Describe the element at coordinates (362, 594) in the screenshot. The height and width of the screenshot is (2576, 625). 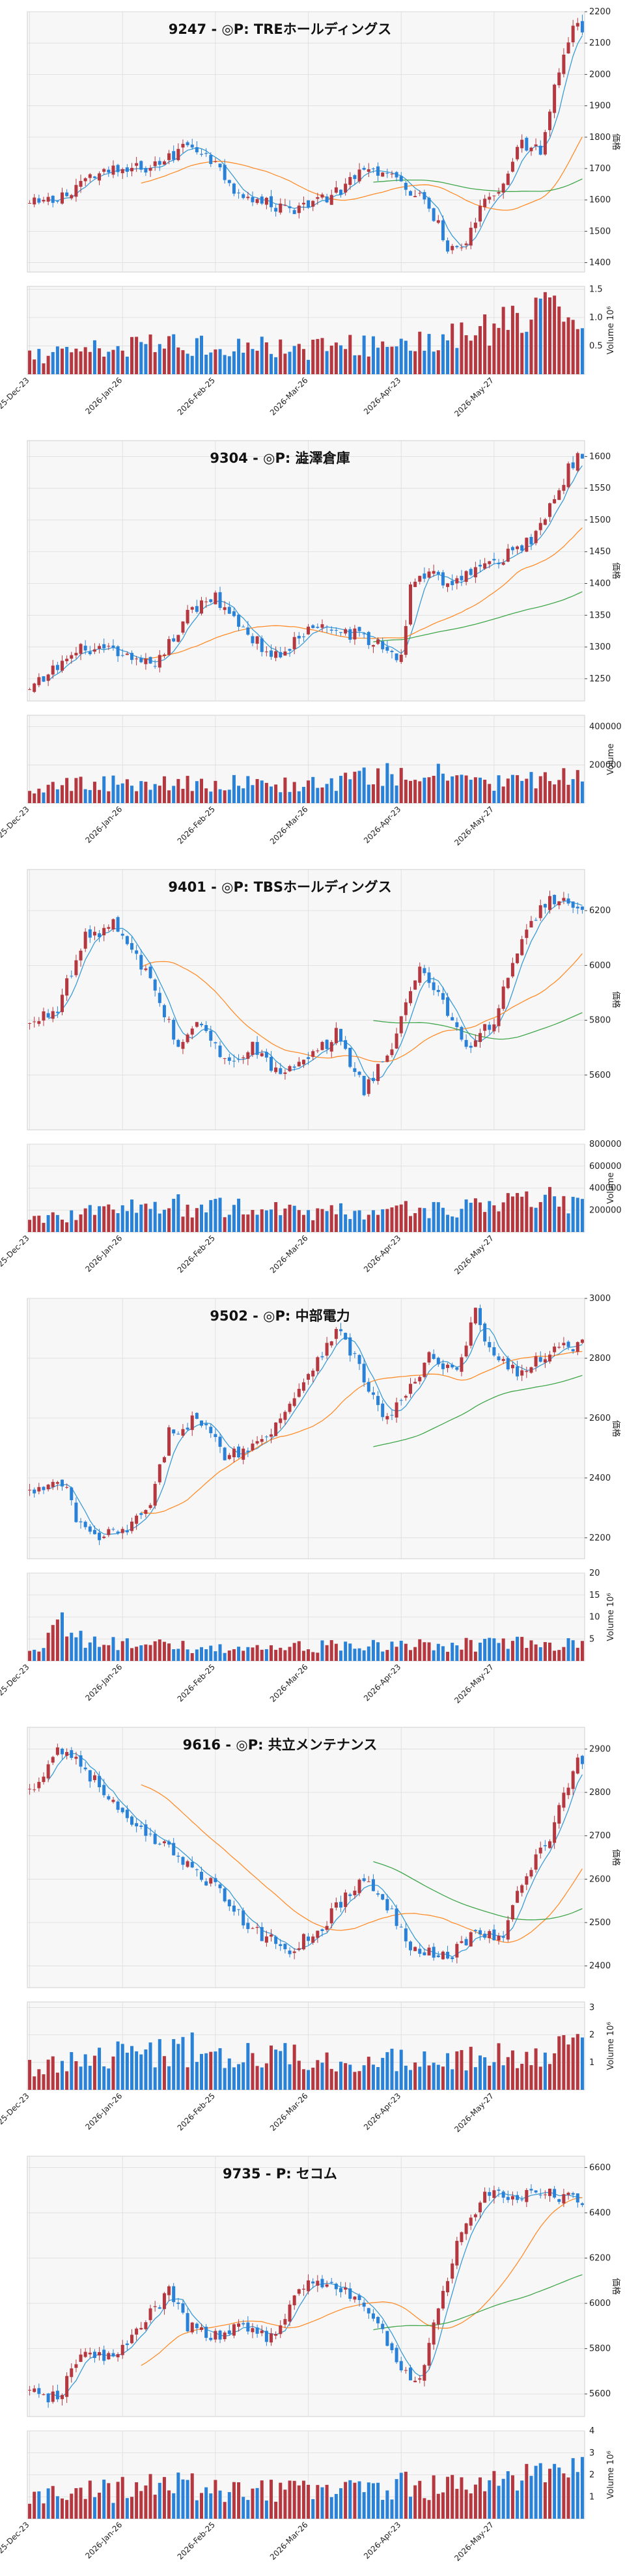
I see `ma25-line` at that location.